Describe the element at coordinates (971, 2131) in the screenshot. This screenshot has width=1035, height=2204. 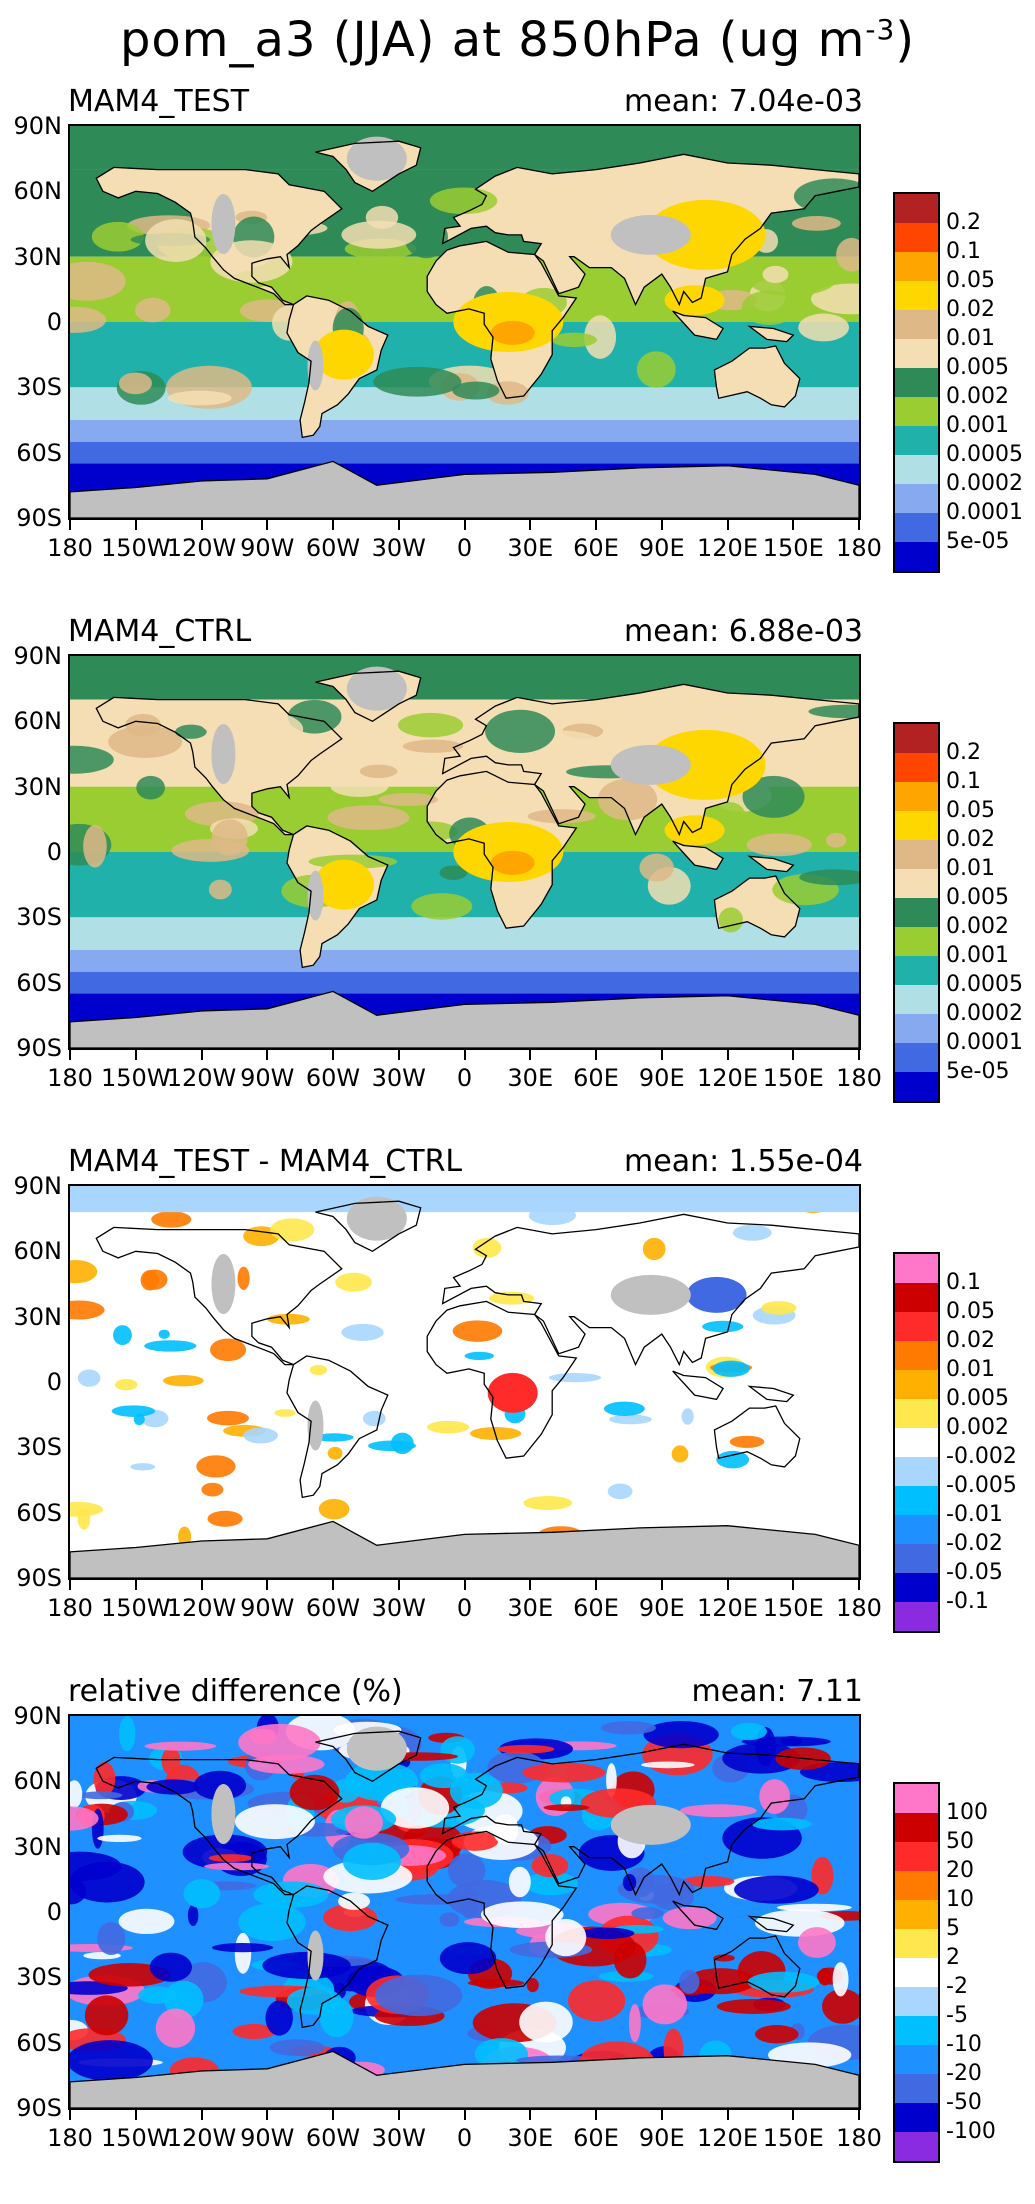
I see `colorbar-label: -100` at that location.